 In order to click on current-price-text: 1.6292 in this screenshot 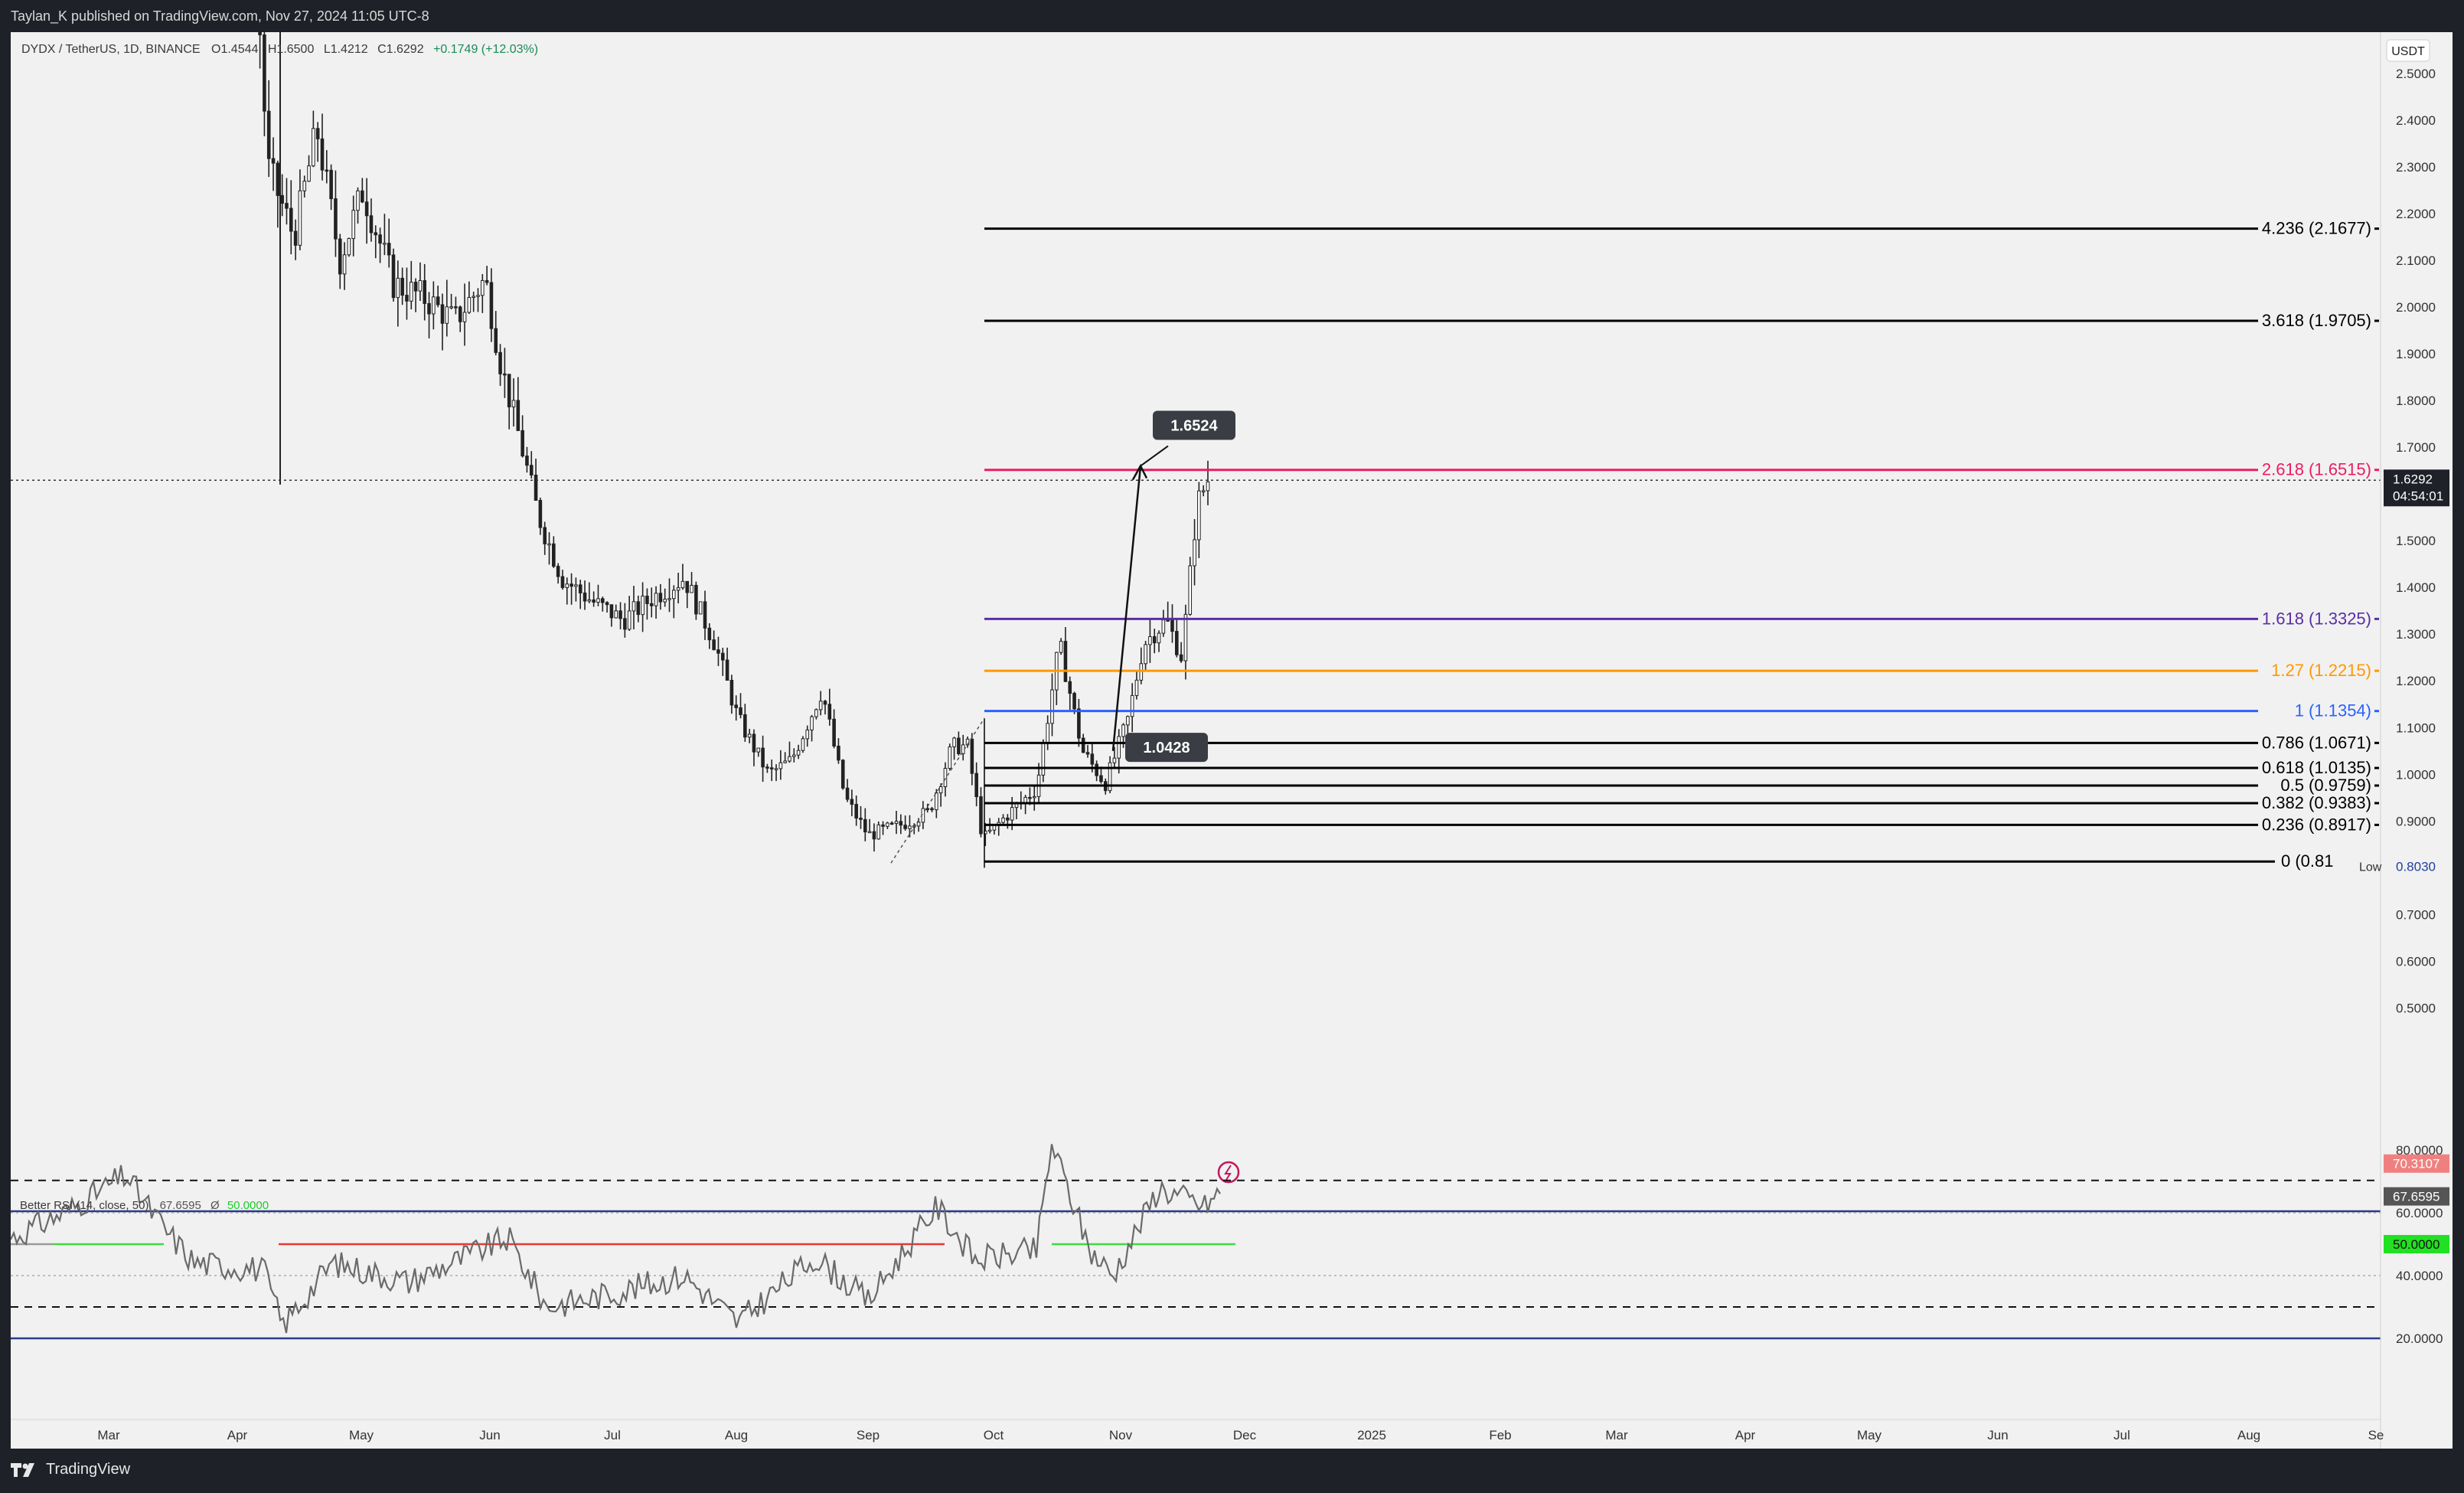, I will do `click(2413, 479)`.